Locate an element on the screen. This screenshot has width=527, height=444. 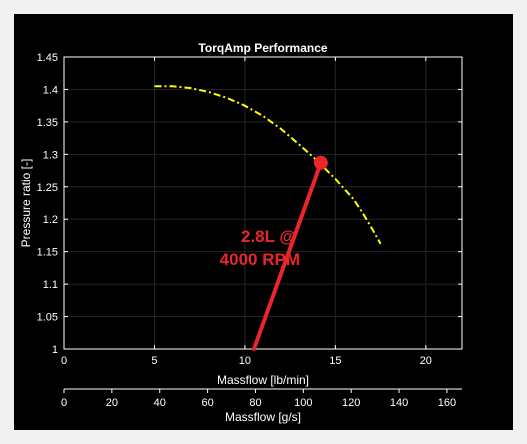
annotation-layer is located at coordinates (289, 253).